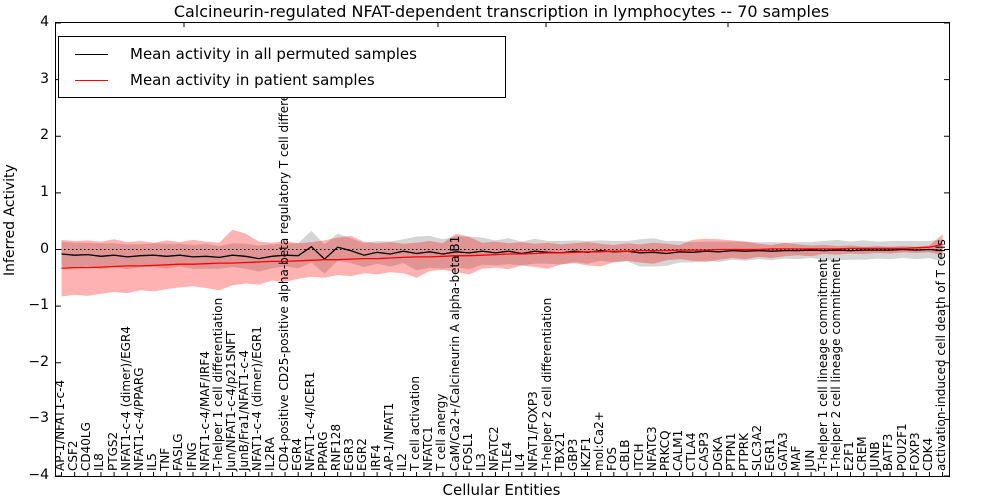 This screenshot has width=1000, height=500. I want to click on x-tick-label: IL2RA, so click(270, 454).